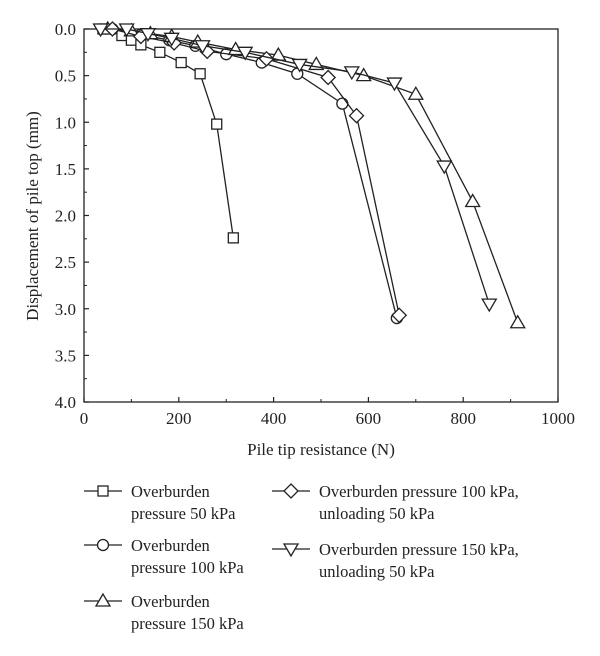 The width and height of the screenshot is (600, 656). I want to click on x-tick-label: 600, so click(369, 418).